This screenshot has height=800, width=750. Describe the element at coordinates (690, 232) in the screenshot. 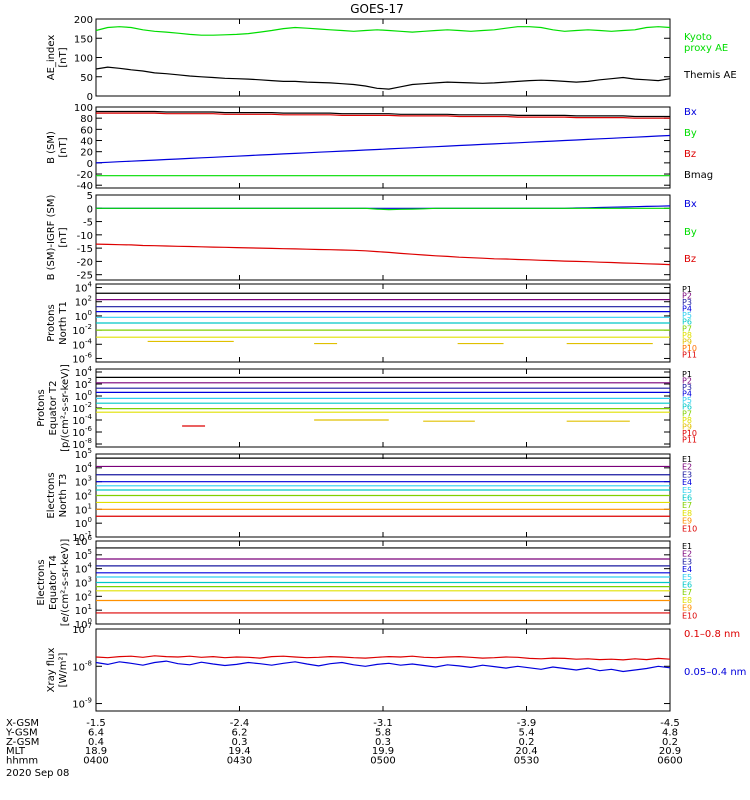

I see `legend-label: By` at that location.